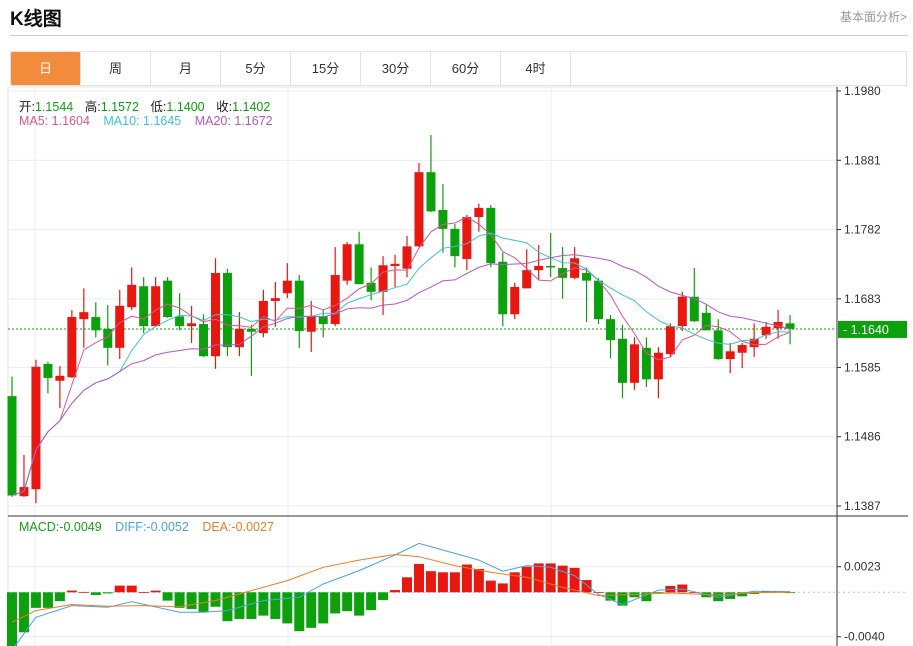 This screenshot has width=913, height=646. I want to click on tab-week: 周, so click(116, 68).